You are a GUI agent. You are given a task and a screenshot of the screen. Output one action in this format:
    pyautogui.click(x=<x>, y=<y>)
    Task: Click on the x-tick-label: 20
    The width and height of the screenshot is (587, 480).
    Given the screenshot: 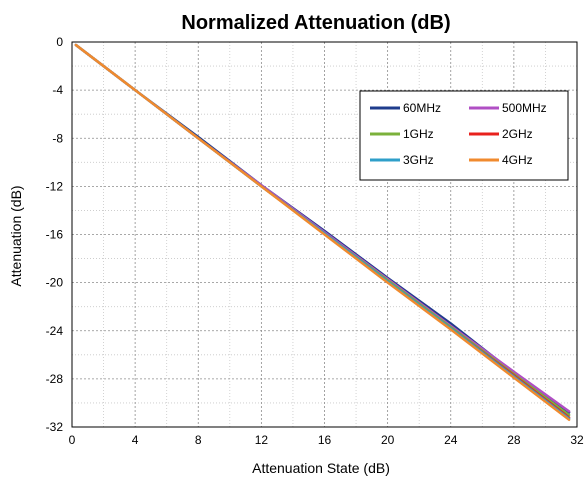 What is the action you would take?
    pyautogui.click(x=388, y=440)
    